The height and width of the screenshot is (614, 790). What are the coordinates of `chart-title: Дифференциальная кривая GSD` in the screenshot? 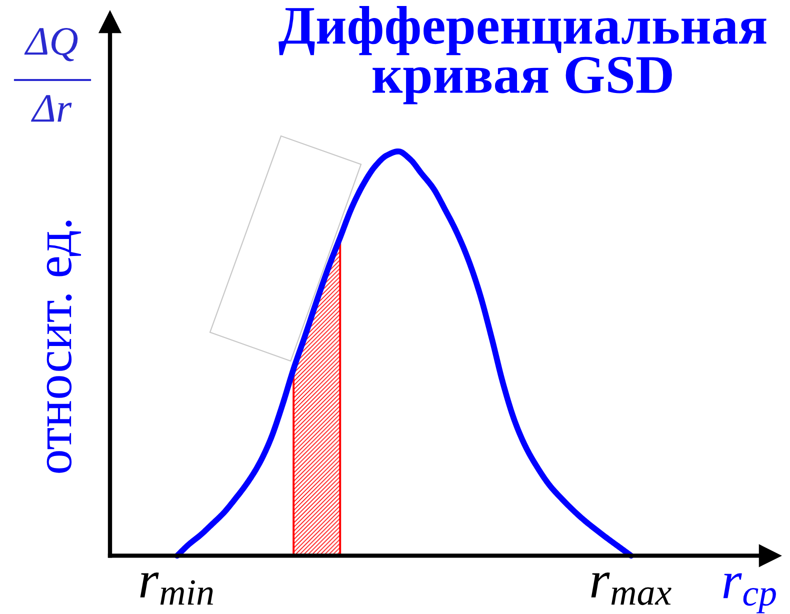 It's located at (522, 55).